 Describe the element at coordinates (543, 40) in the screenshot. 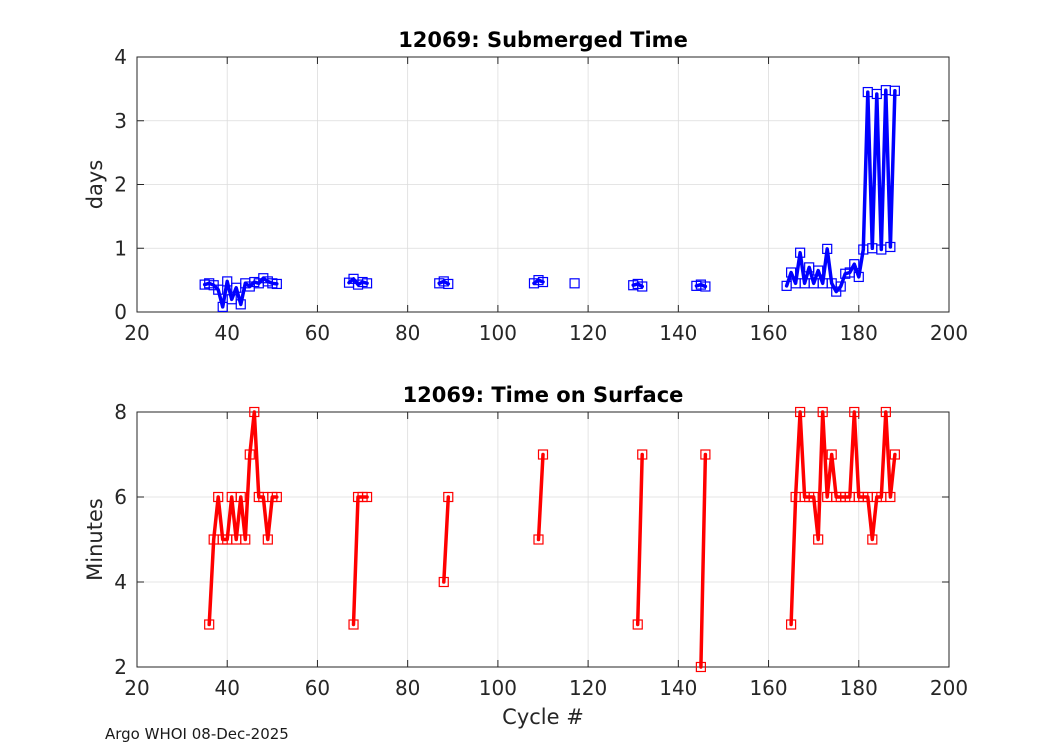

I see `chart-title: 12069: Submerged Time` at that location.